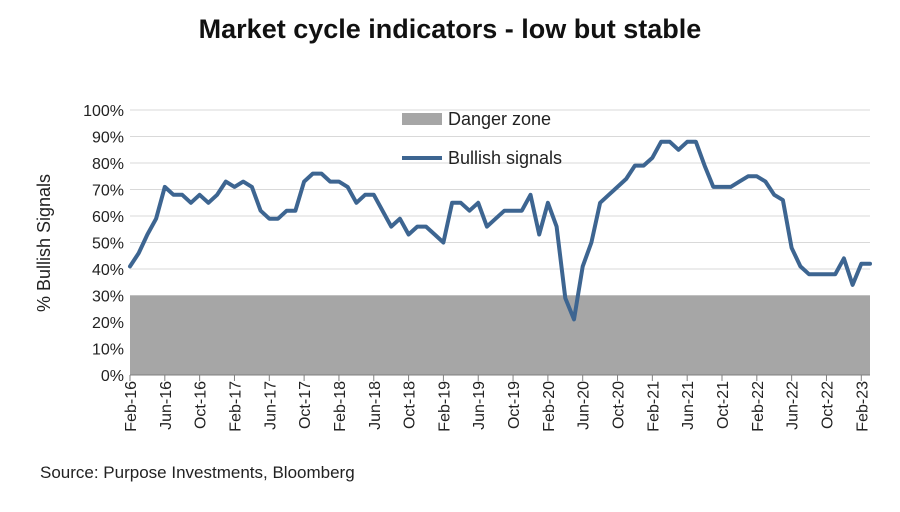 The height and width of the screenshot is (512, 900). I want to click on danger-zone-band, so click(500, 335).